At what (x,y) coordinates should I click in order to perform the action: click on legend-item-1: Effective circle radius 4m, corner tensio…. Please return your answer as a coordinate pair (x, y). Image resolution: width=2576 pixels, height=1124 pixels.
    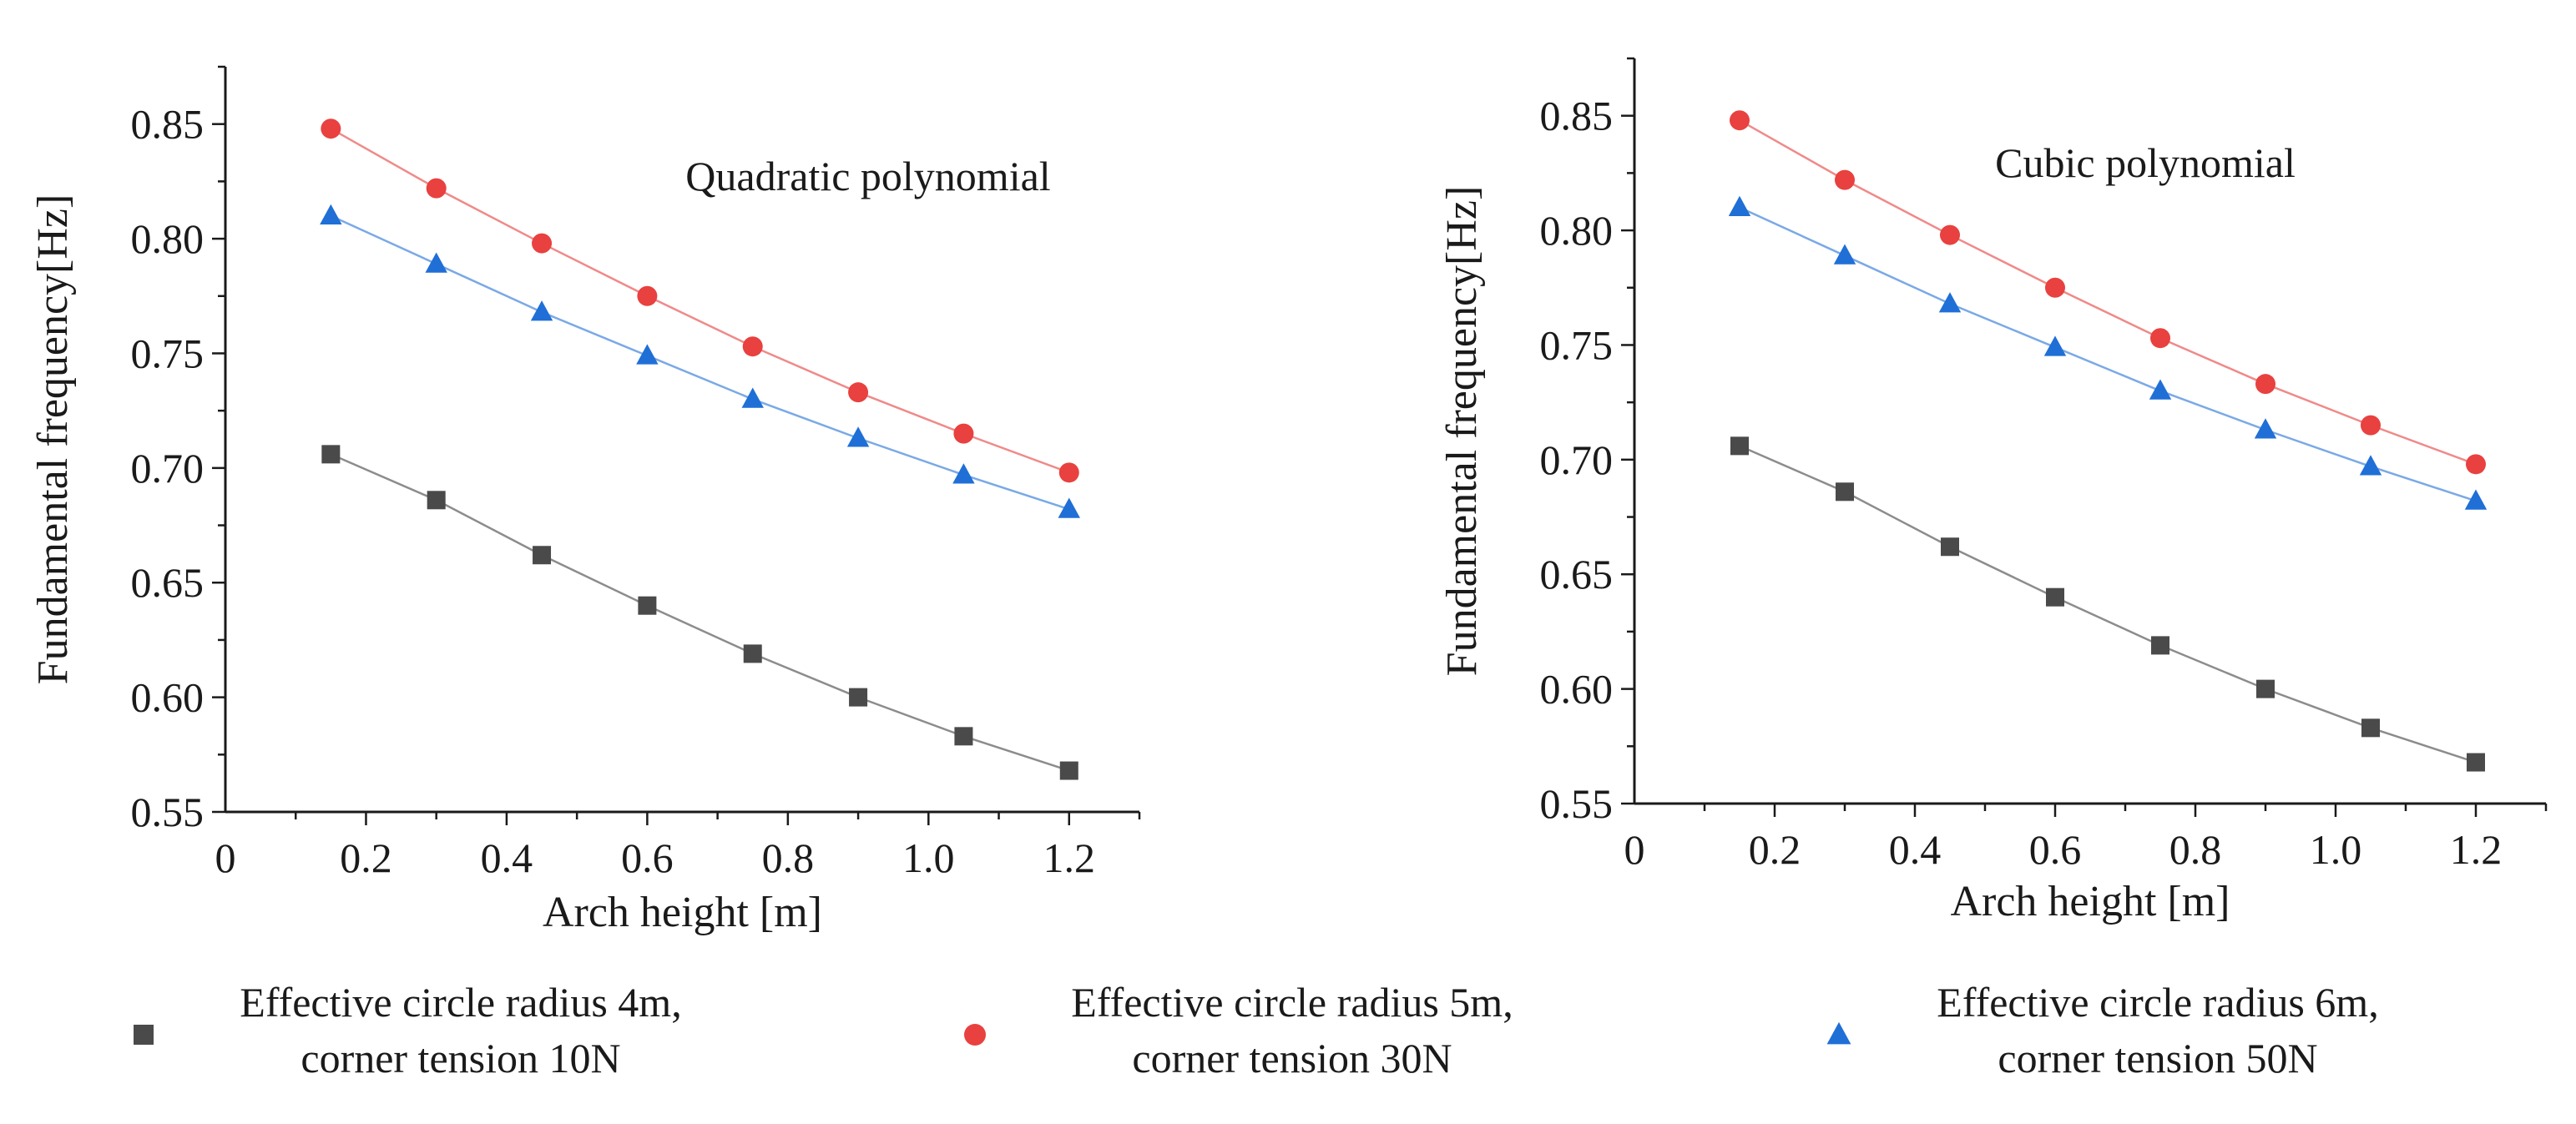
    Looking at the image, I should click on (408, 1030).